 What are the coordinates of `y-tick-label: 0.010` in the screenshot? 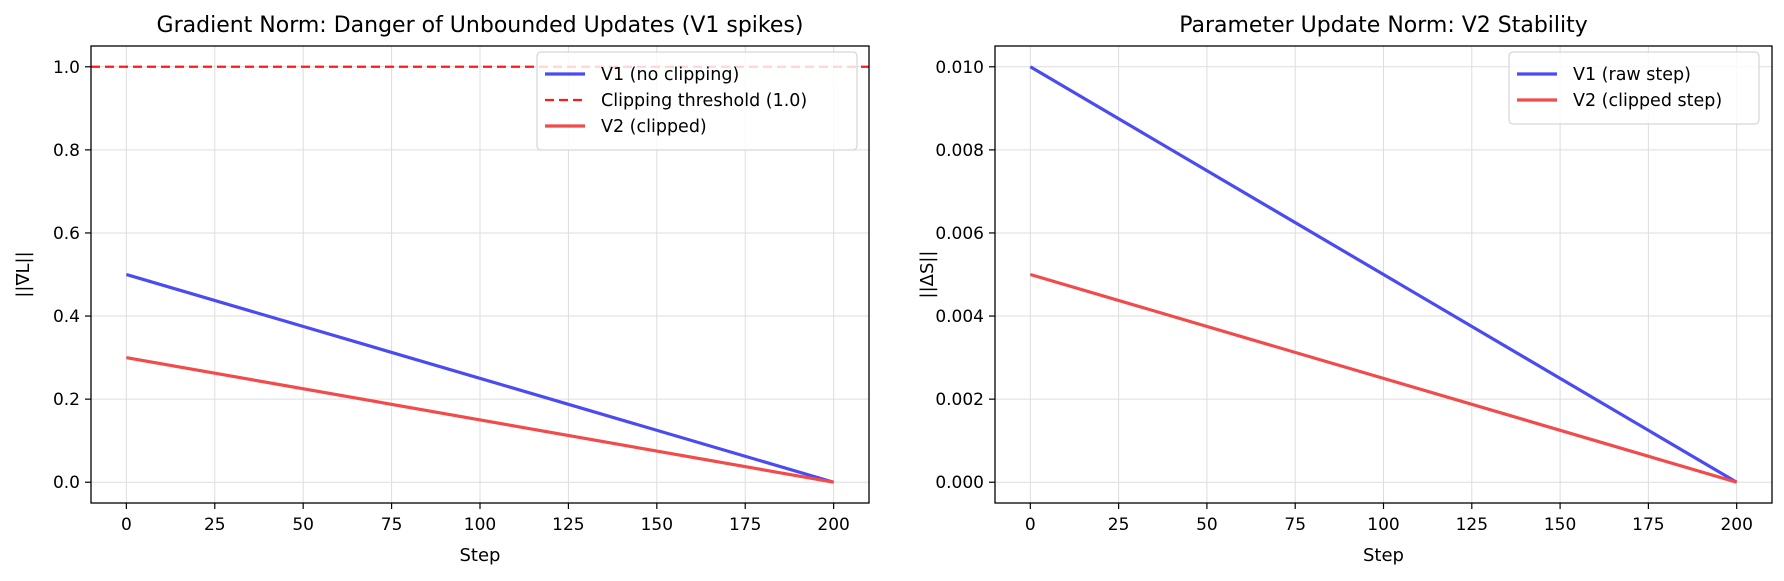 It's located at (959, 68).